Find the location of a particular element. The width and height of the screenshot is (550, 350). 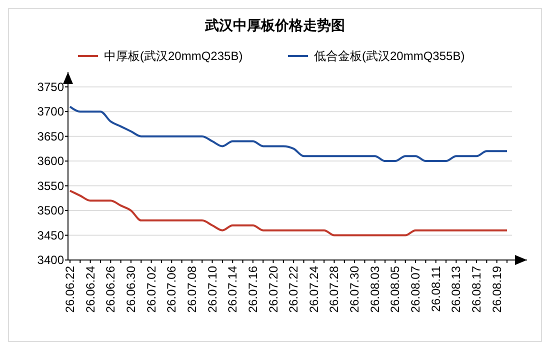

x-tick-label: 26.08.17 is located at coordinates (477, 289).